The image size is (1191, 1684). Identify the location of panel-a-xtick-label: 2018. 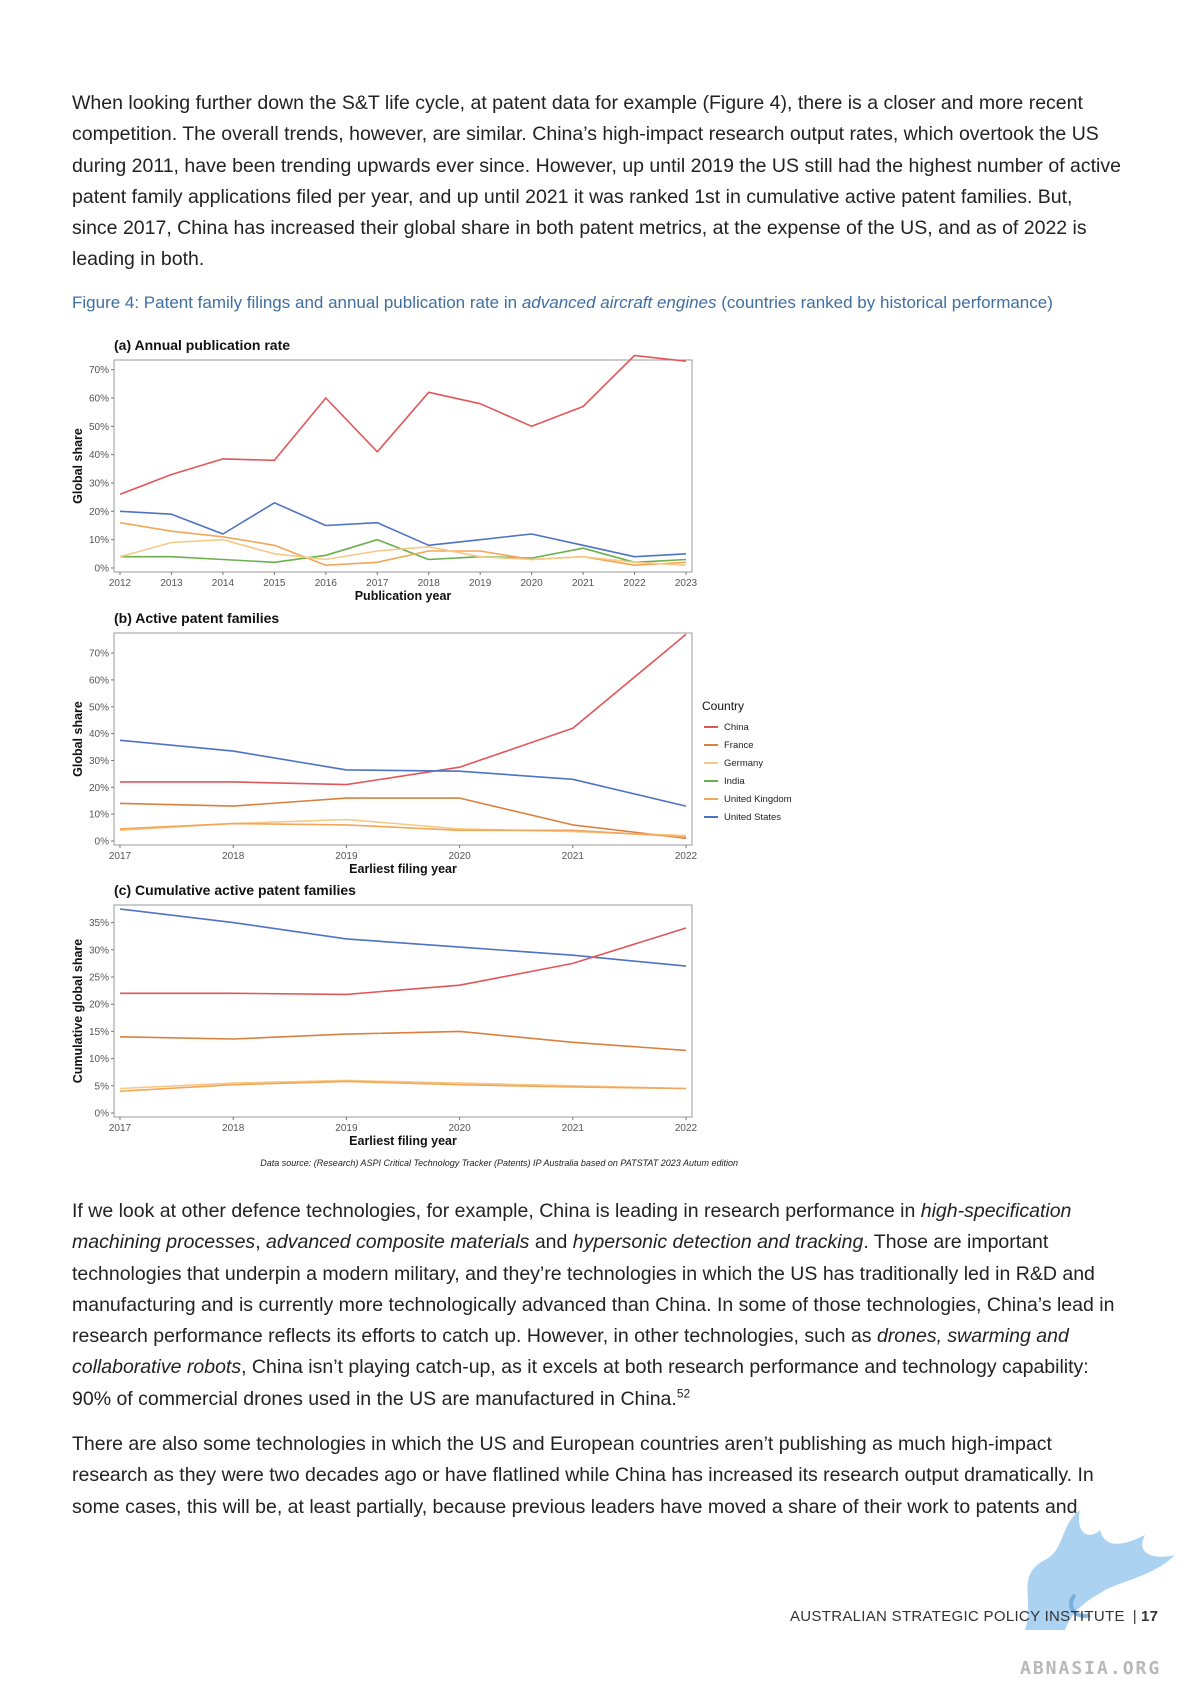
(429, 583).